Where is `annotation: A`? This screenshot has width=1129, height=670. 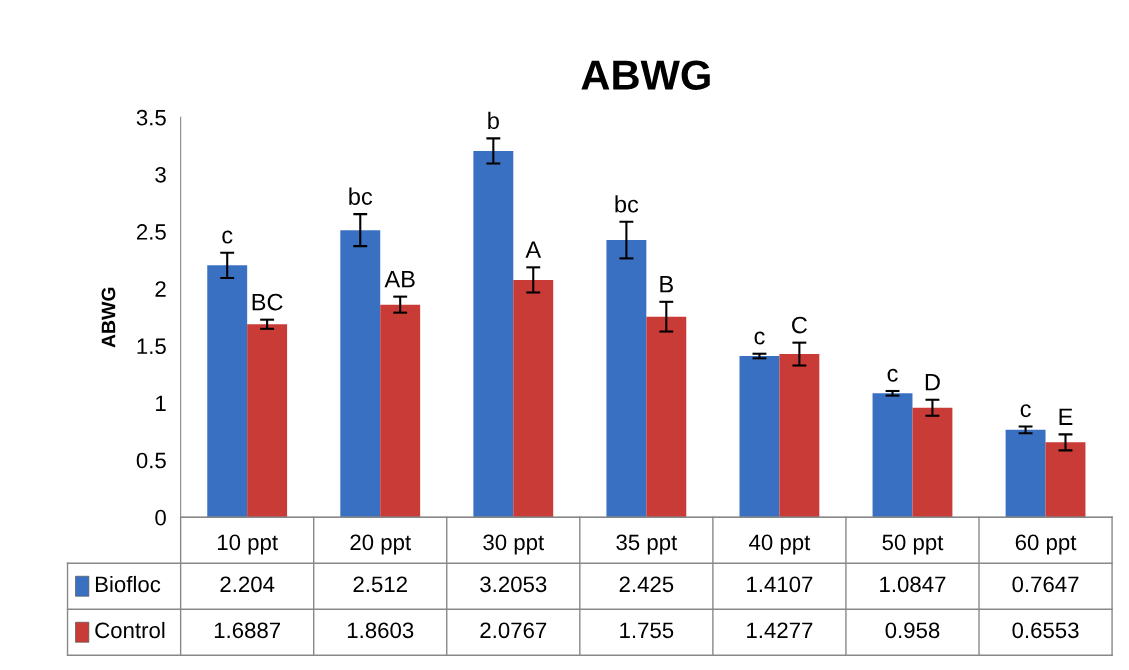 annotation: A is located at coordinates (533, 249).